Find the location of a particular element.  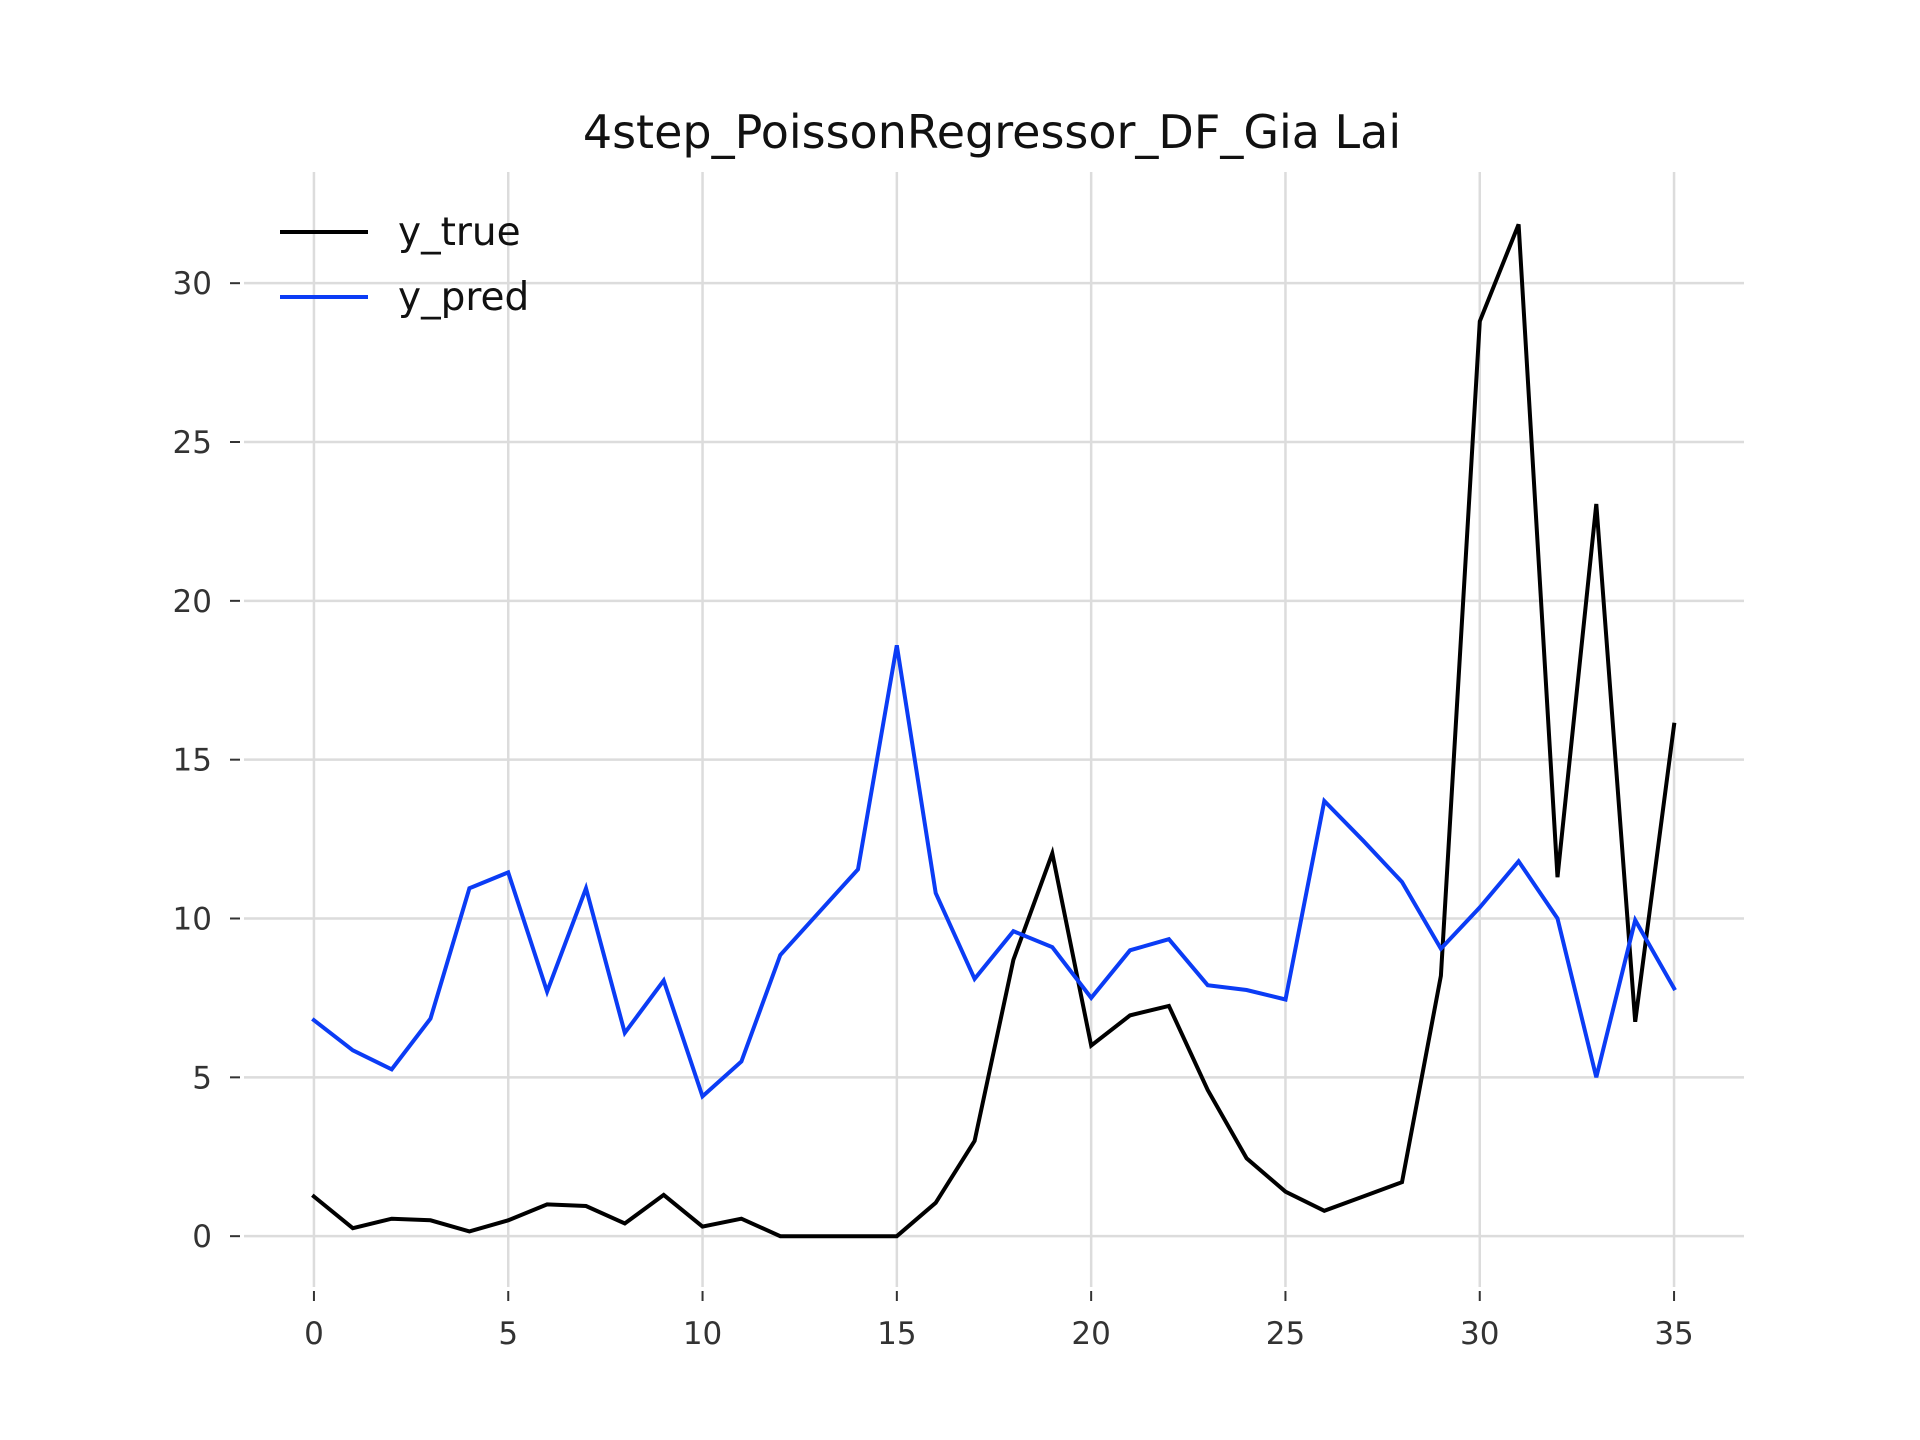

y-tick-label: 0 is located at coordinates (202, 1237).